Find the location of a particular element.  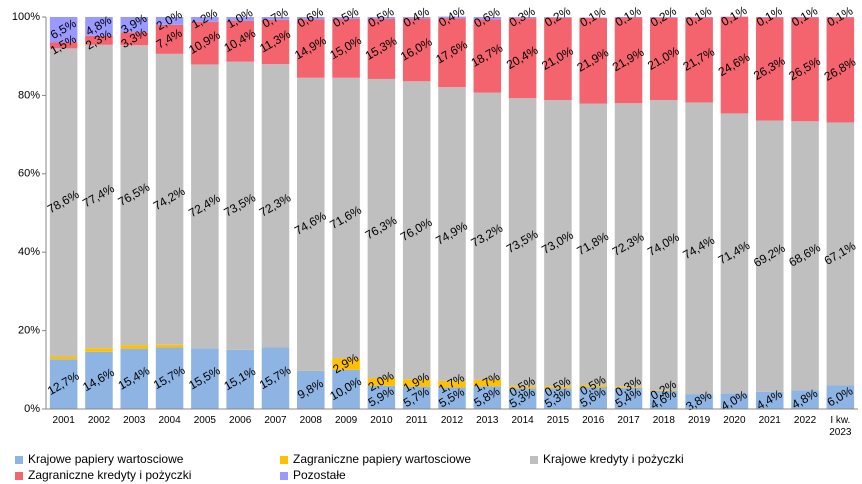

x-tick-label: 2011 is located at coordinates (416, 420).